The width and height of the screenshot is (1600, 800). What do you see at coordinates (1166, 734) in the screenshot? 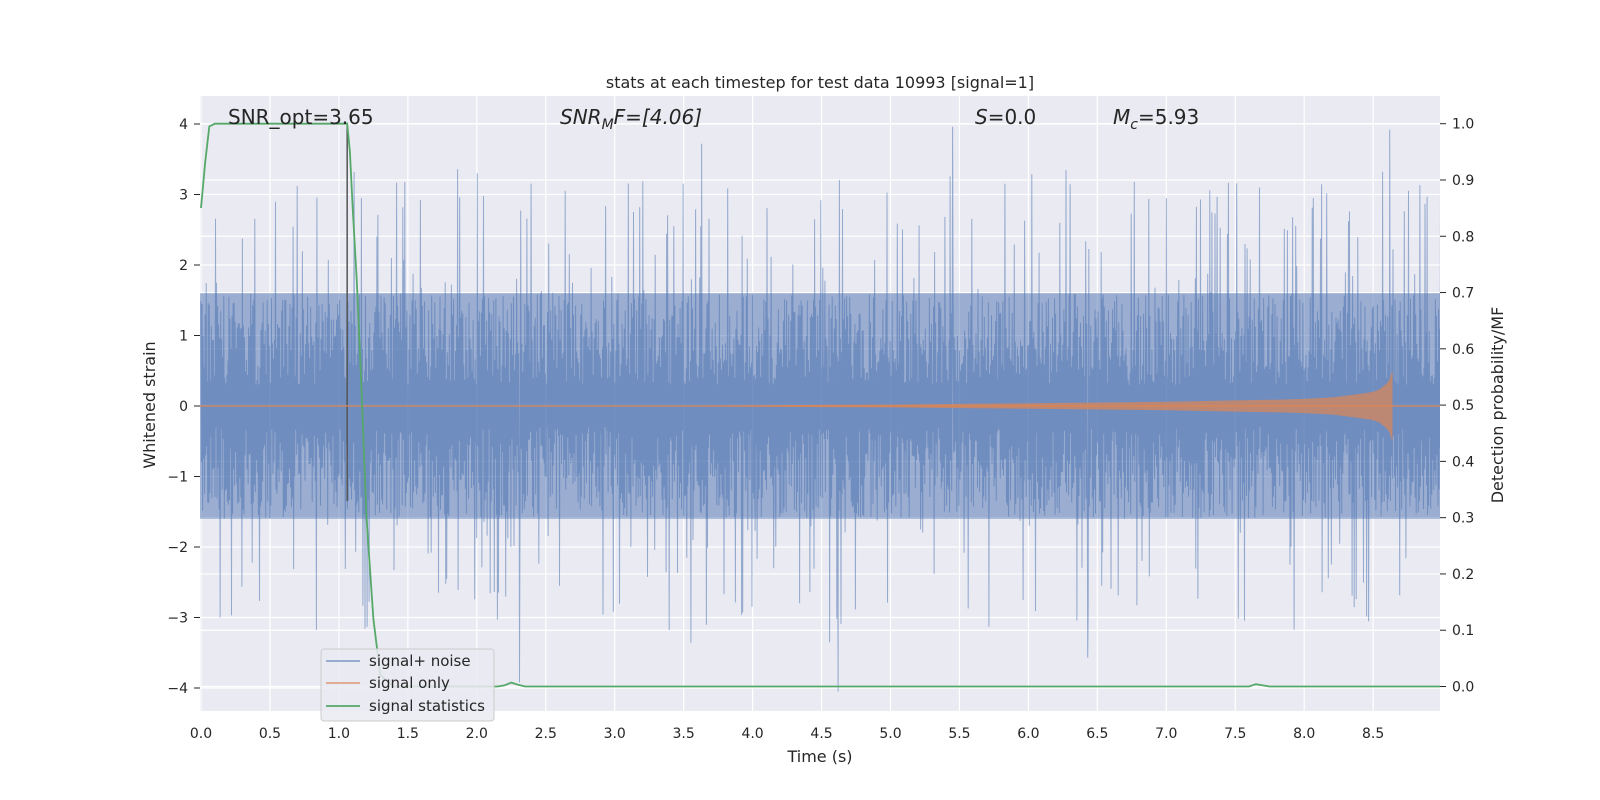
I see `x-tick-label: 7.0` at bounding box center [1166, 734].